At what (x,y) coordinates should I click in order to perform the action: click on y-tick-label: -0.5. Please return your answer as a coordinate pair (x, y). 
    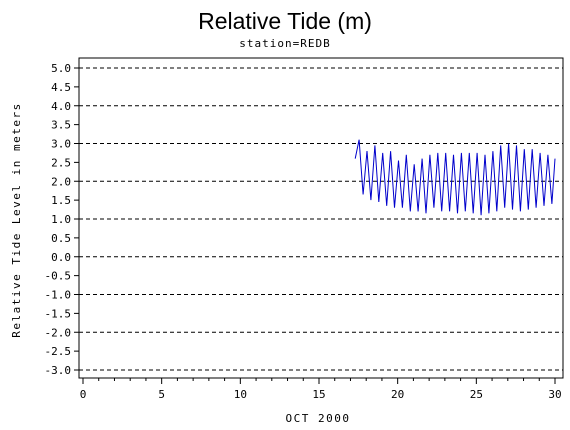
    Looking at the image, I should click on (58, 276).